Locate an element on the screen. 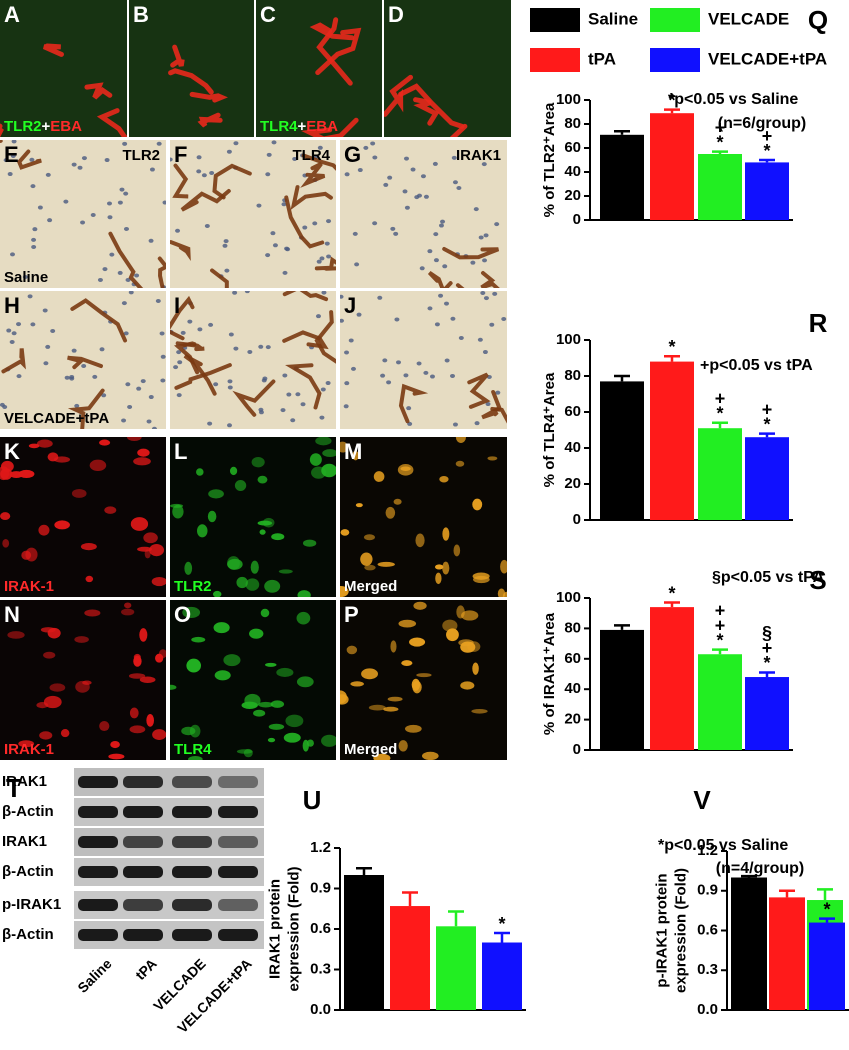 Image resolution: width=849 pixels, height=1050 pixels. panel-letter: Q is located at coordinates (818, 20).